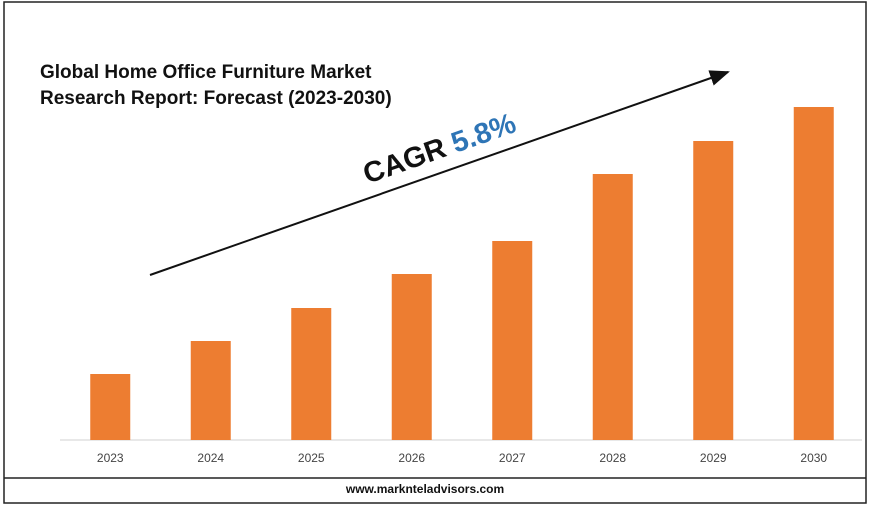 The image size is (870, 506). Describe the element at coordinates (110, 458) in the screenshot. I see `x-tick-label: 2023` at that location.